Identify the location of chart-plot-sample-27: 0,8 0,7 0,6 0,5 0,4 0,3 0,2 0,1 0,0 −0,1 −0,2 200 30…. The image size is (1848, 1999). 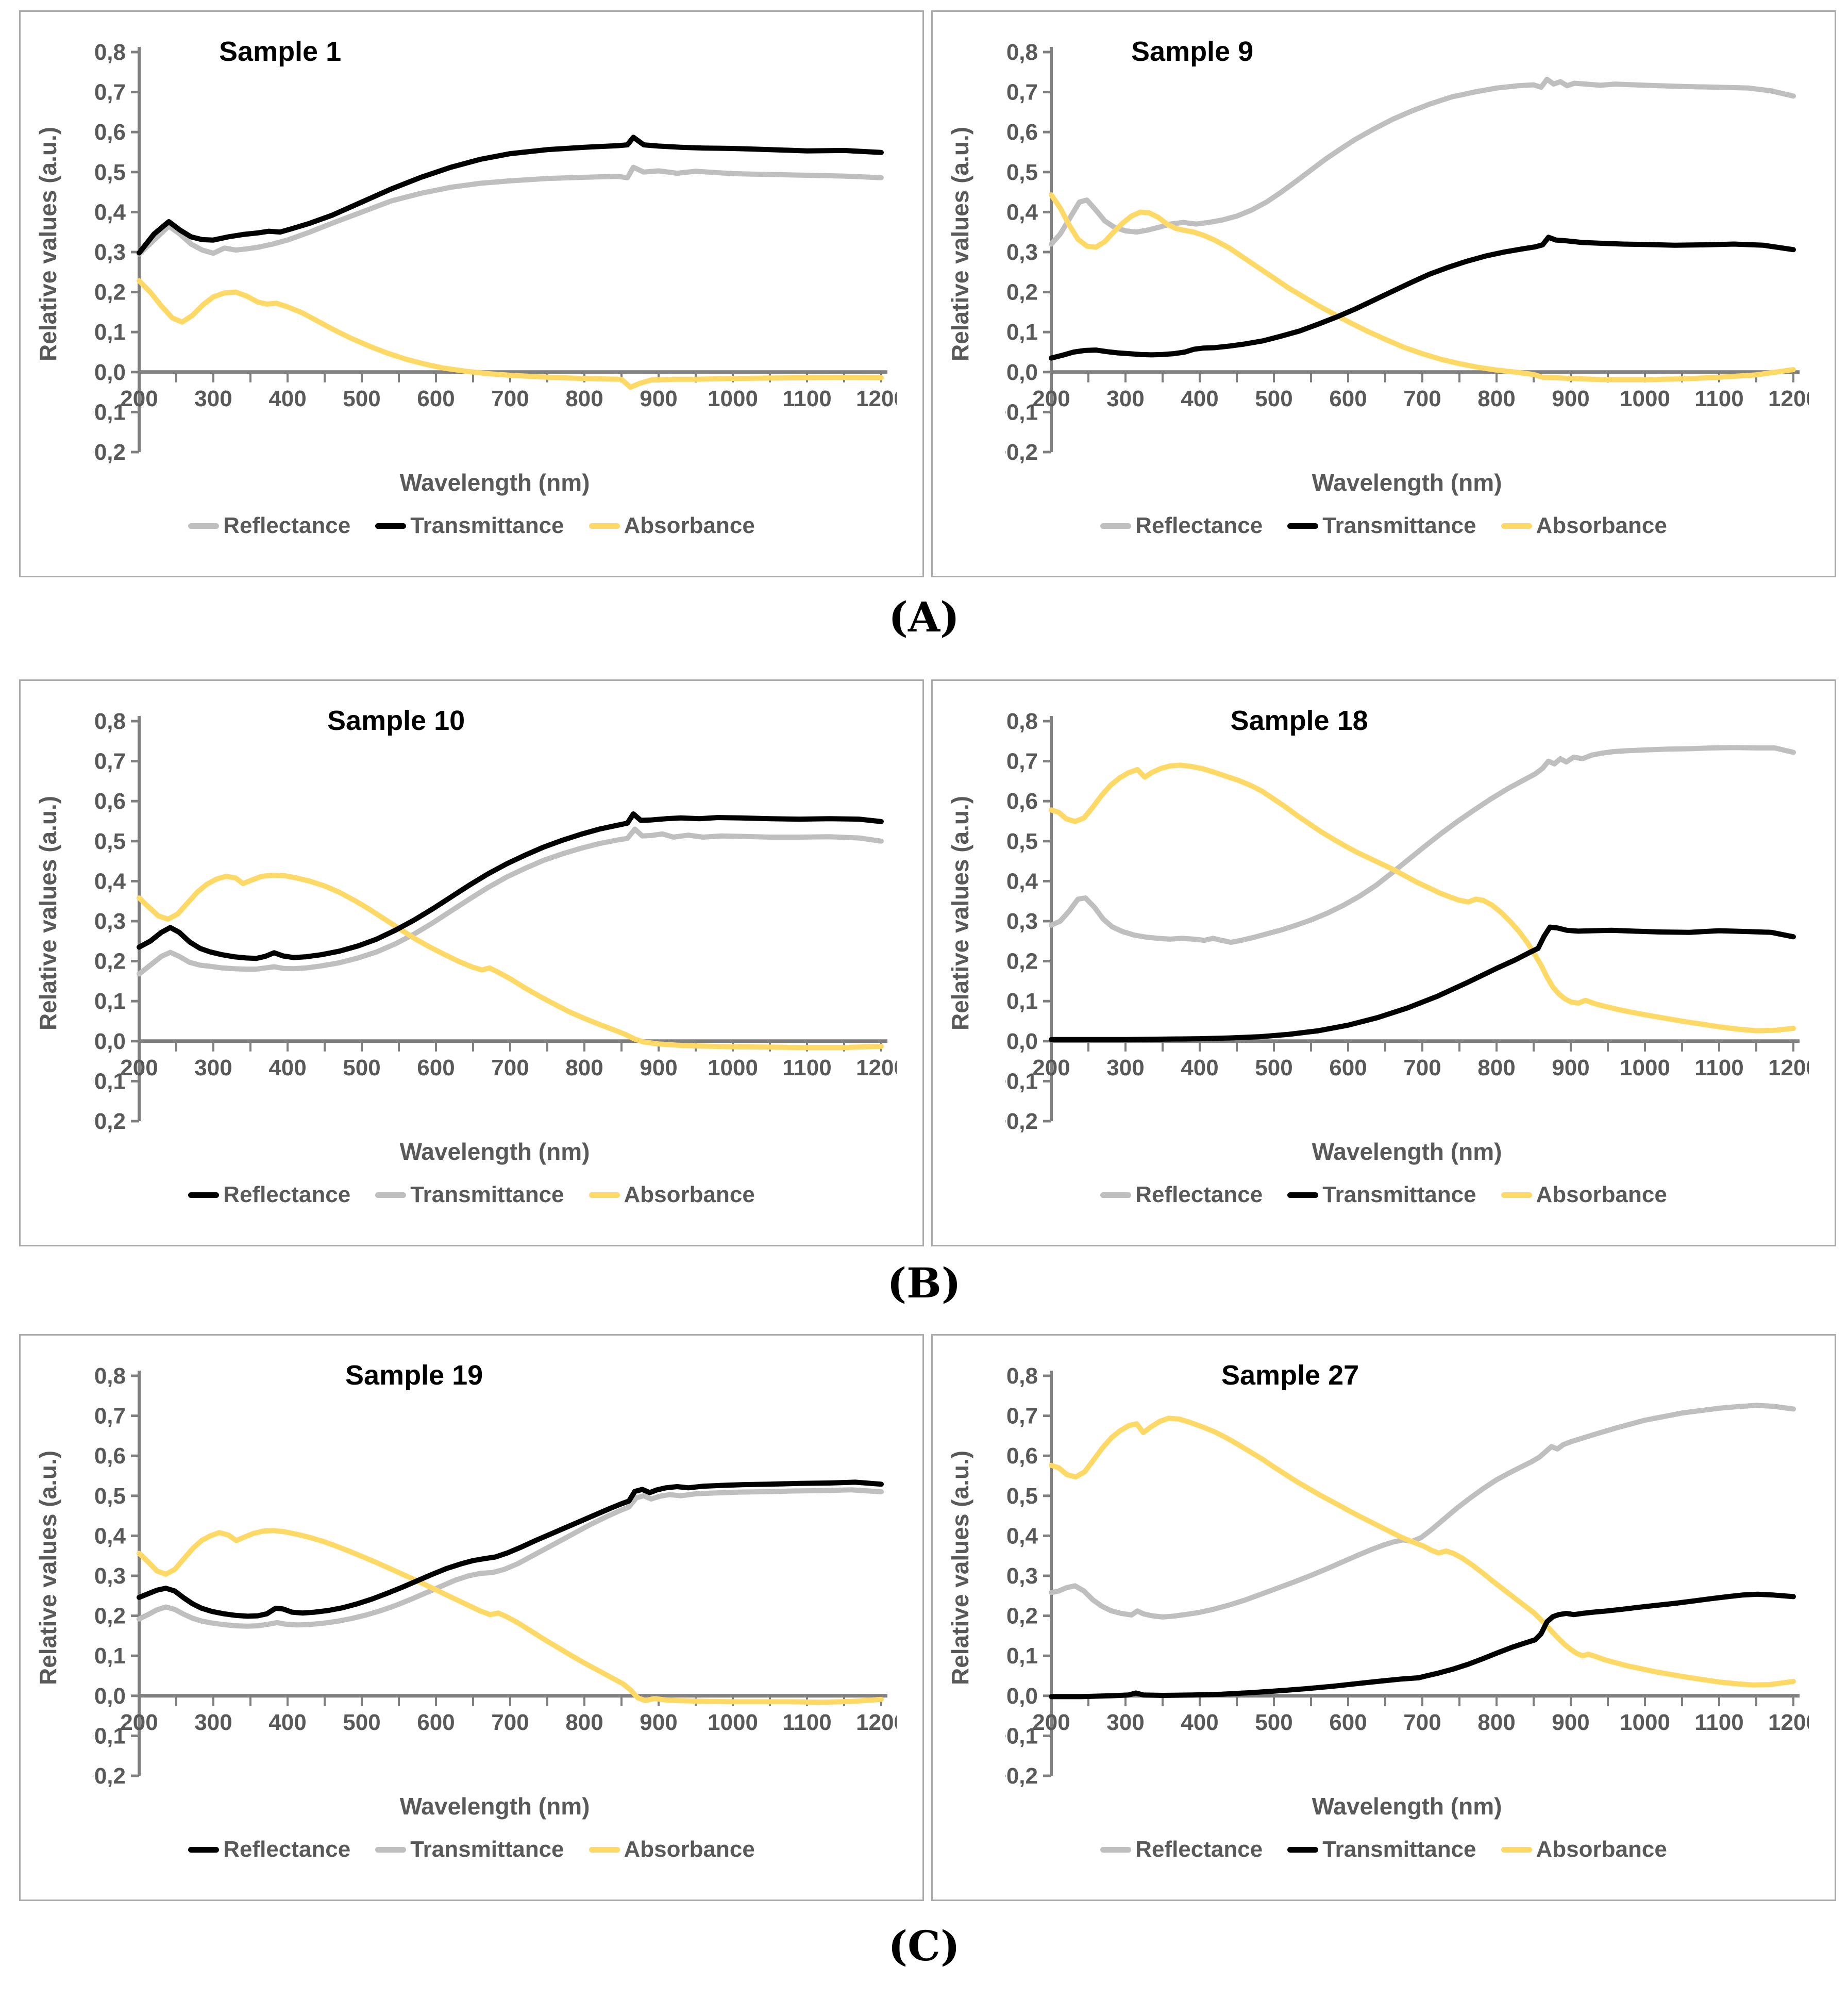
(1407, 1576).